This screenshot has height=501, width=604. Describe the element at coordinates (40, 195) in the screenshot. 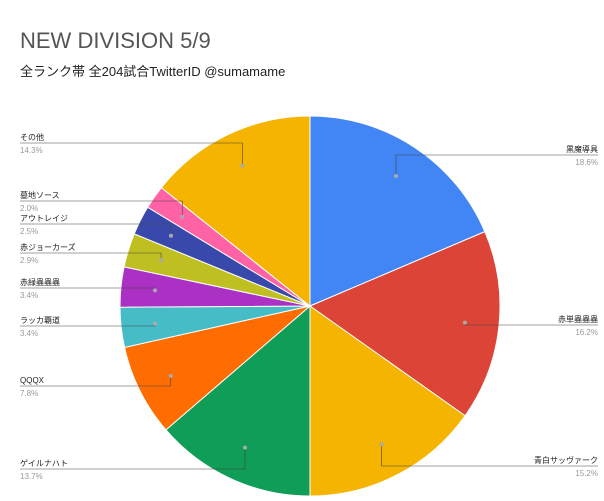

I see `slice-label: 墓地ソース` at that location.